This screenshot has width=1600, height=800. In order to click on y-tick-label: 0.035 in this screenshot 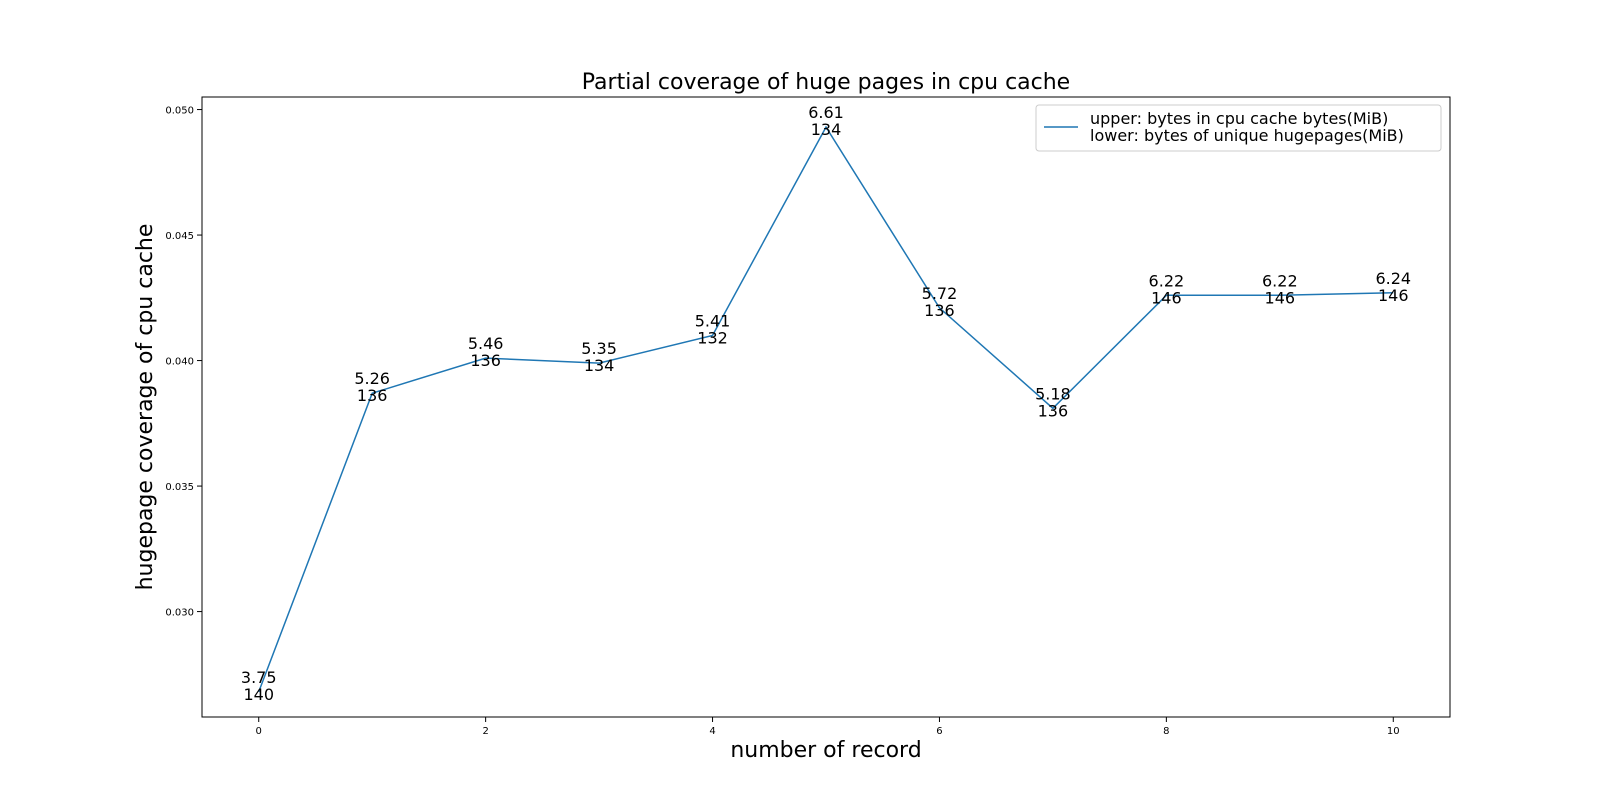, I will do `click(179, 487)`.